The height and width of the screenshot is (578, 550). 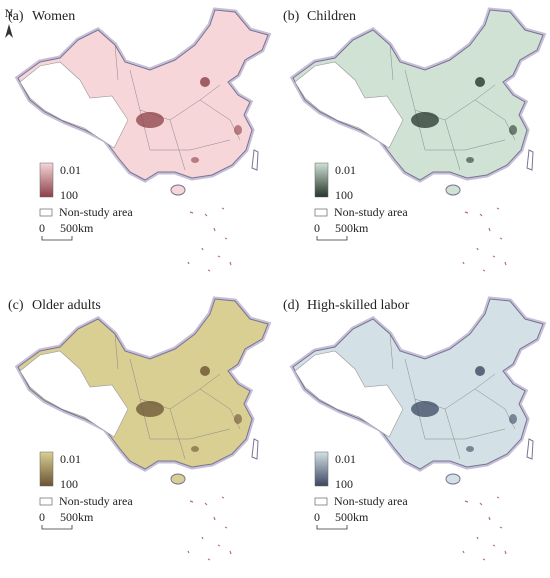 I want to click on north-arrow: N, so click(x=9, y=22).